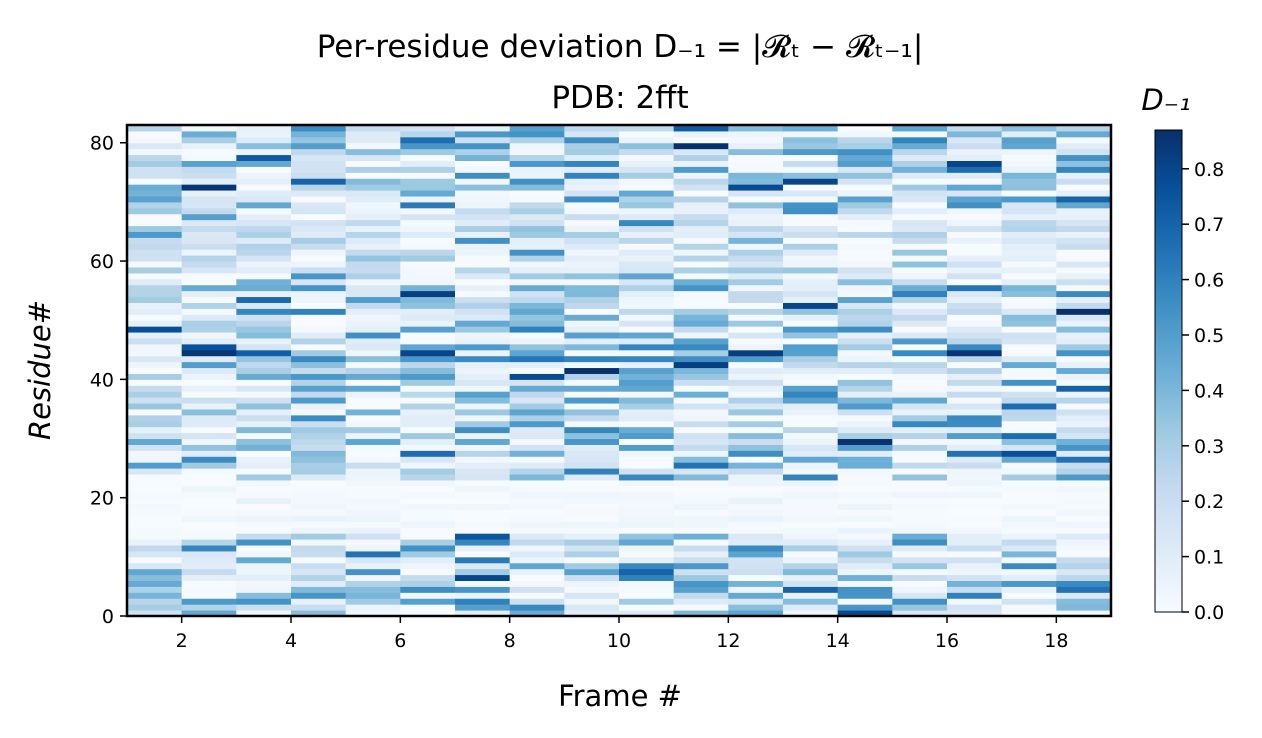 Image resolution: width=1262 pixels, height=738 pixels. Describe the element at coordinates (510, 641) in the screenshot. I see `x-tick-label: 8` at that location.